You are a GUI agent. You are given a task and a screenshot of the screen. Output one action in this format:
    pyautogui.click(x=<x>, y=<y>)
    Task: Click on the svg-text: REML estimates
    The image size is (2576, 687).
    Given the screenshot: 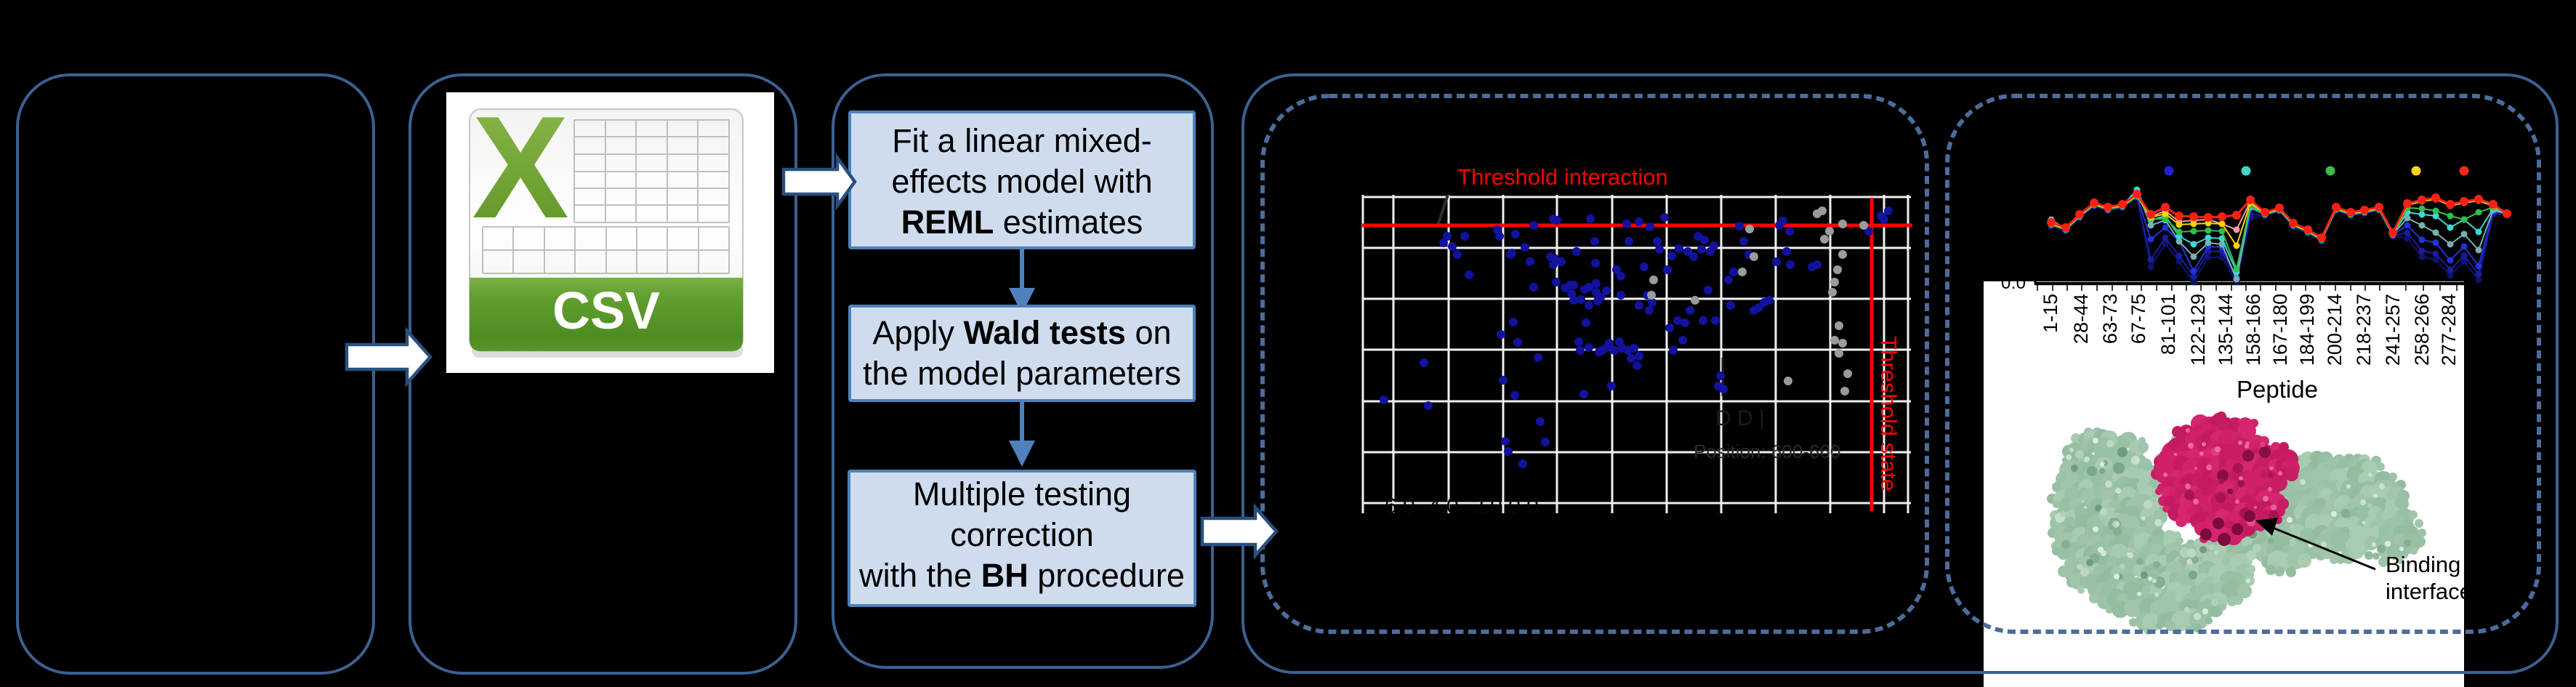 What is the action you would take?
    pyautogui.click(x=1022, y=222)
    